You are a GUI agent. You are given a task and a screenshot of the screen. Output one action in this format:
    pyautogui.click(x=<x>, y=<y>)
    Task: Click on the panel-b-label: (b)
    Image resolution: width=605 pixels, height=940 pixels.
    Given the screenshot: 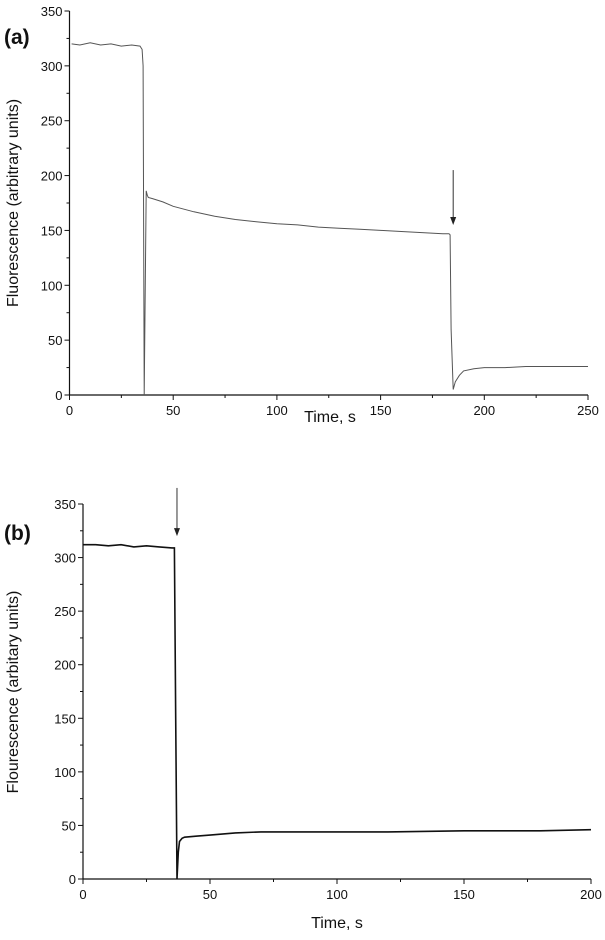 What is the action you would take?
    pyautogui.click(x=17, y=533)
    